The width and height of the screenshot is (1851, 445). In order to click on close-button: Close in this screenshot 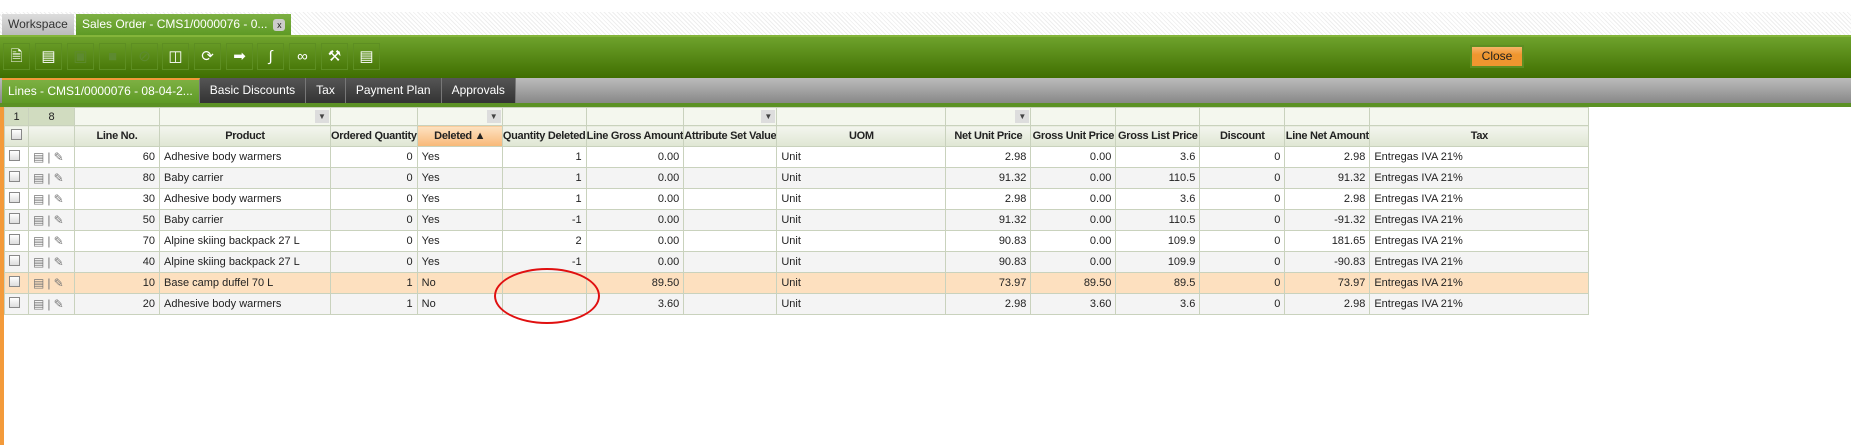, I will do `click(1497, 56)`.